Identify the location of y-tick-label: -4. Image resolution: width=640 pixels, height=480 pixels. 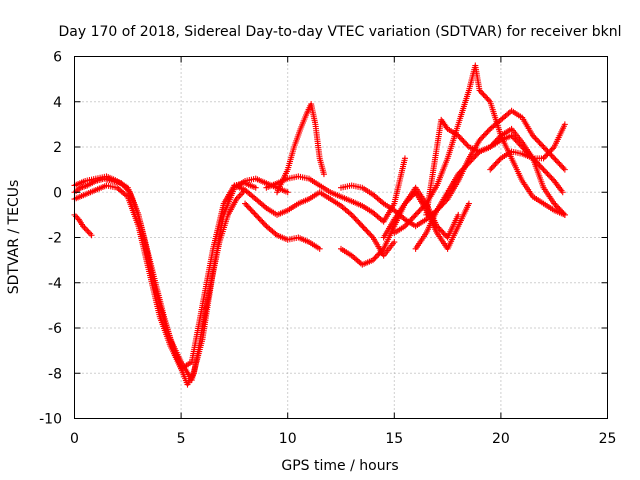
(55, 284).